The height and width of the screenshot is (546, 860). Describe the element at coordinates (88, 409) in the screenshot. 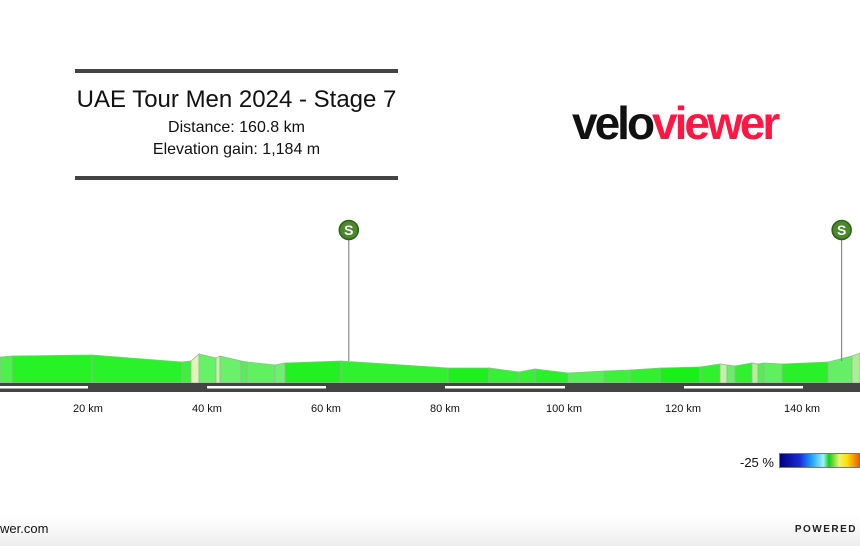

I see `x-tick-label: 20 km` at that location.